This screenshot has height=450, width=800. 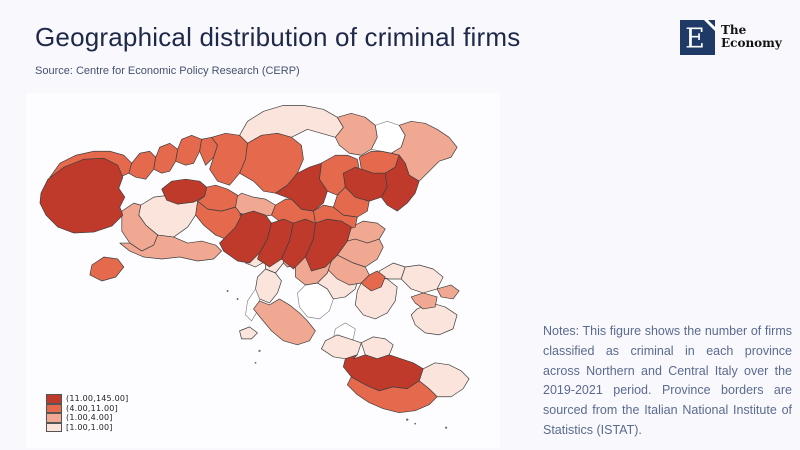 What do you see at coordinates (695, 39) in the screenshot?
I see `logo-letter: E` at bounding box center [695, 39].